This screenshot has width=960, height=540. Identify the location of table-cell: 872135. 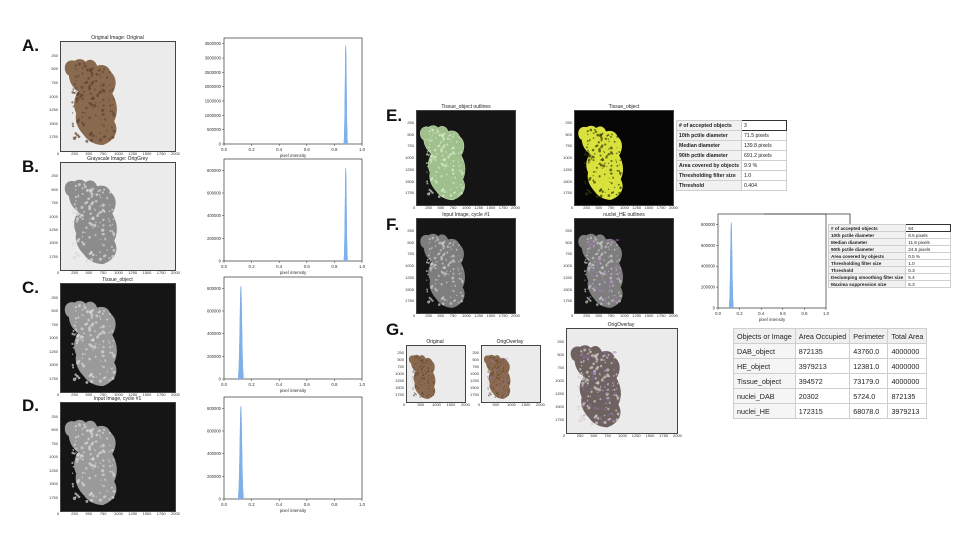
(907, 396).